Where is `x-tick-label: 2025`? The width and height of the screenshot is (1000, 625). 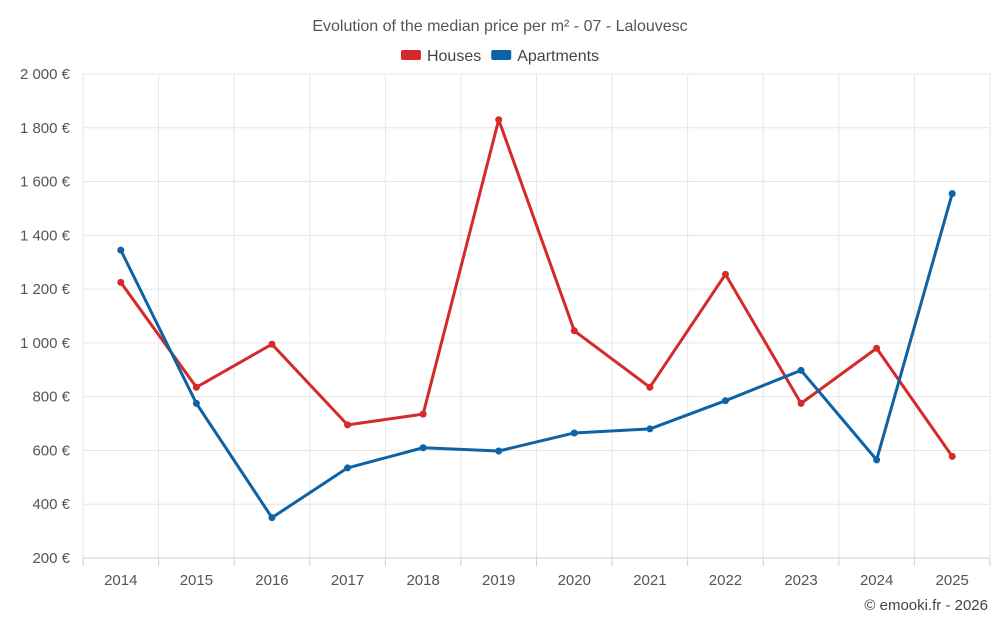 x-tick-label: 2025 is located at coordinates (952, 580).